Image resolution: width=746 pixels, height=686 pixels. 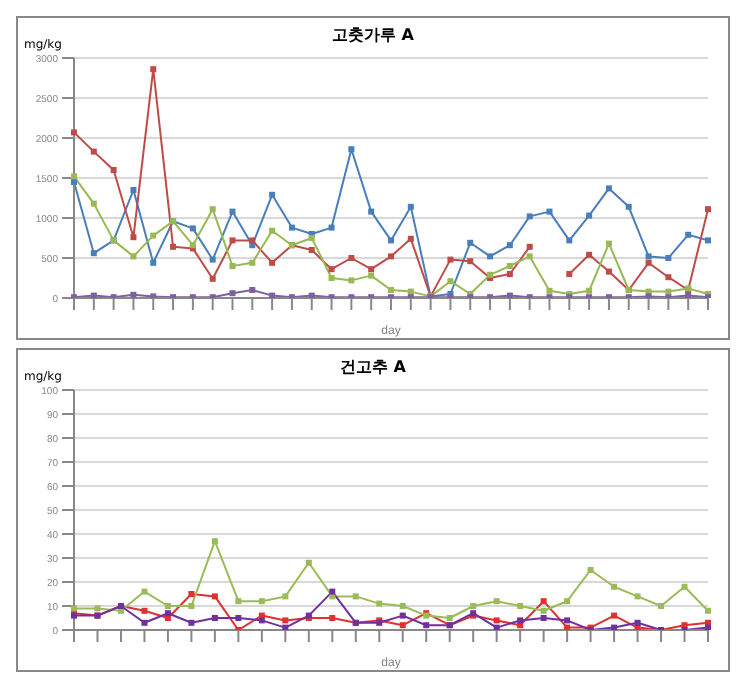 What do you see at coordinates (373, 367) in the screenshot?
I see `chart-title: 건고추 A` at bounding box center [373, 367].